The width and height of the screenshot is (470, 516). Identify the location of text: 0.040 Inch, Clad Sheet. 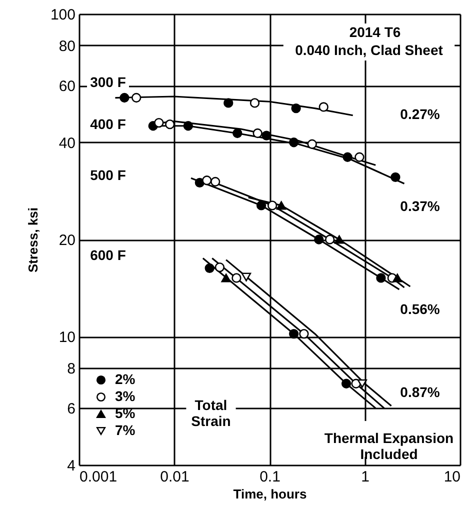
(369, 50).